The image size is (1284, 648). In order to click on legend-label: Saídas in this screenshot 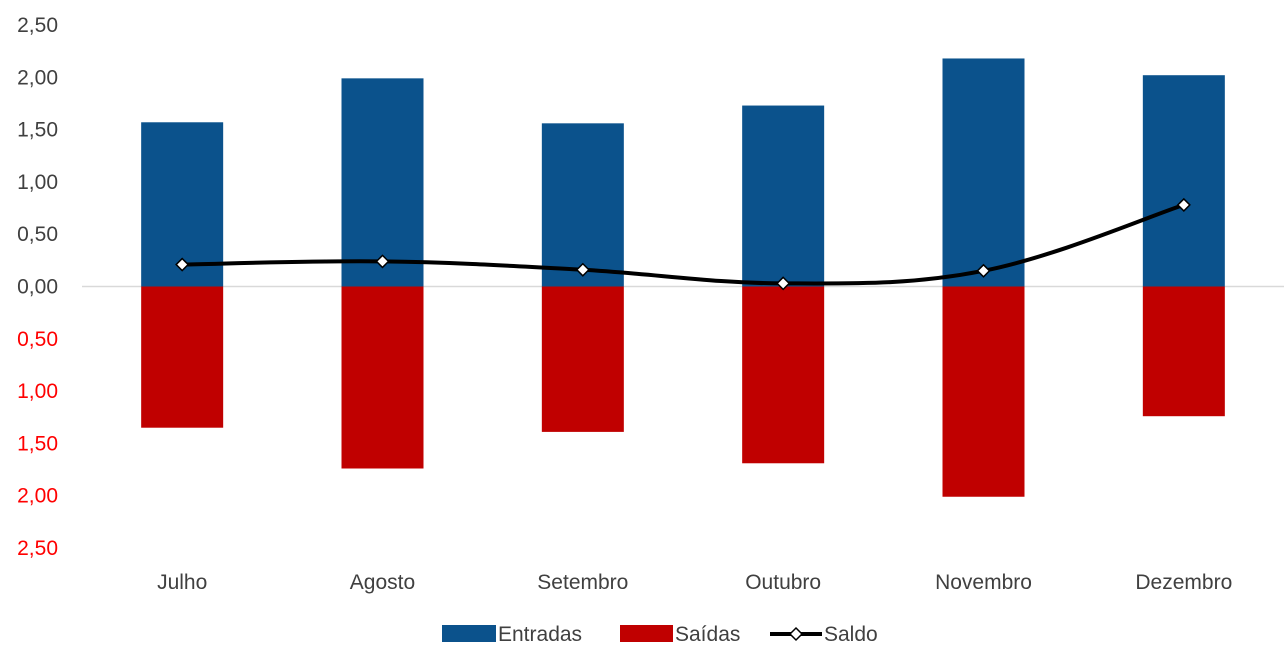, I will do `click(707, 633)`.